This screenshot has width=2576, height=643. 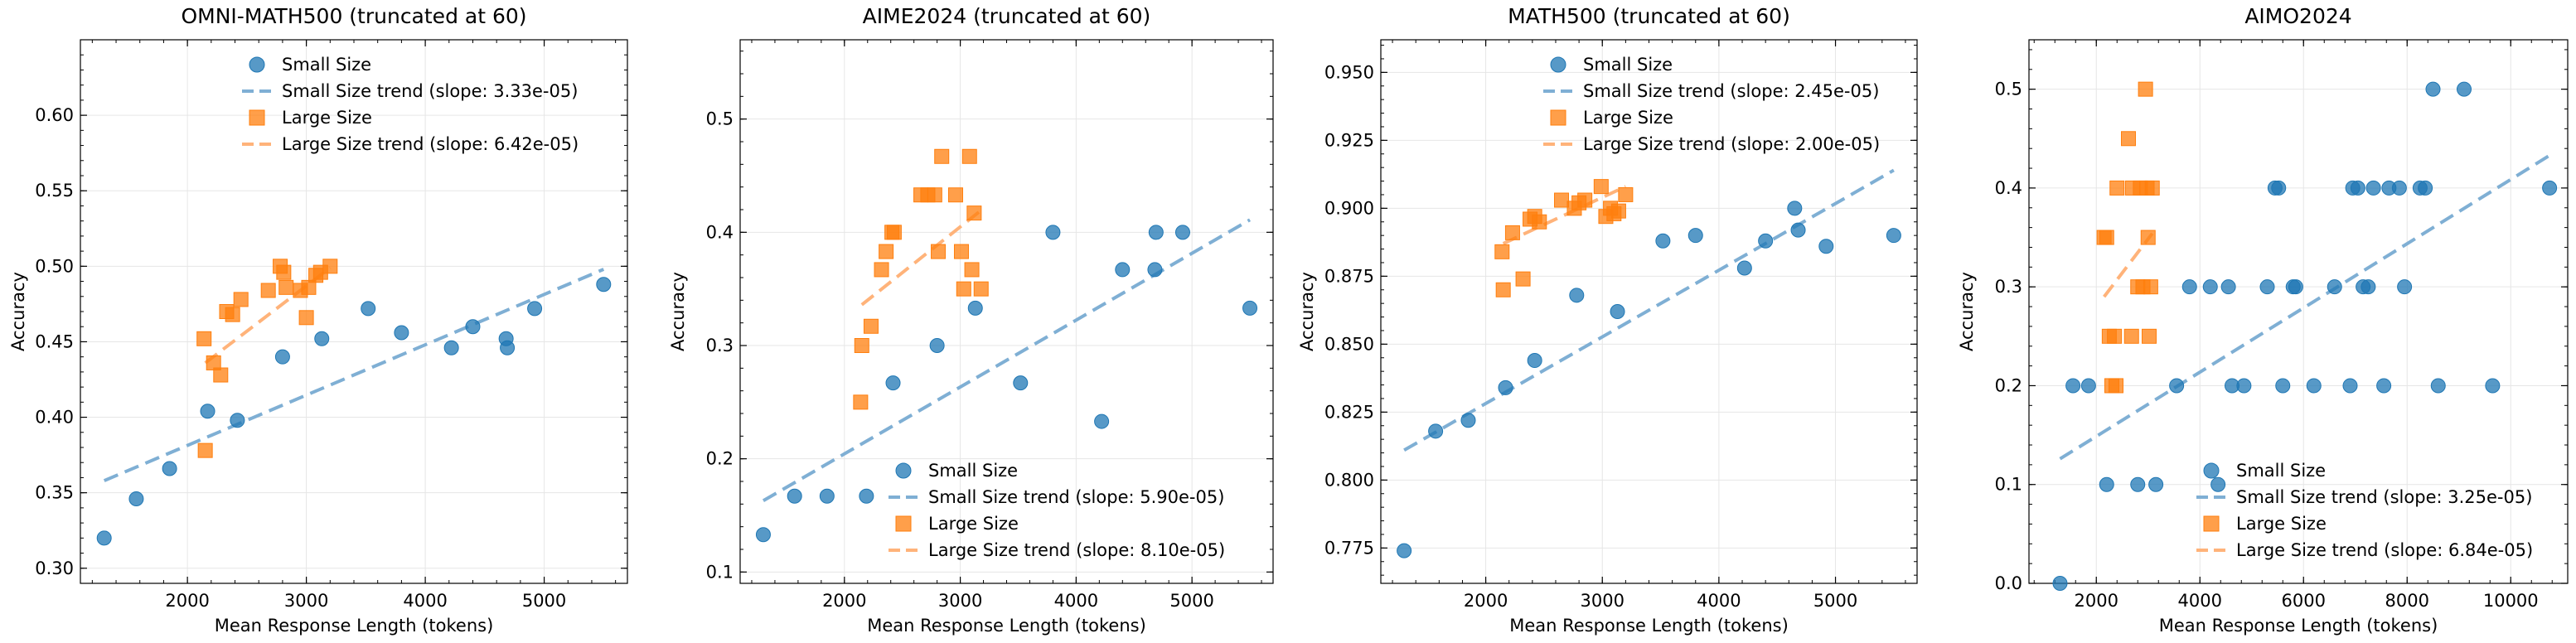 I want to click on legend-small-label: Small Size, so click(x=1628, y=65).